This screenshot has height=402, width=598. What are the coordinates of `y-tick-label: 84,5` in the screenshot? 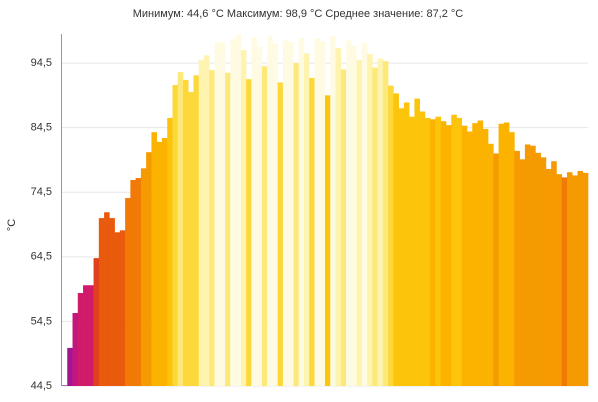 It's located at (41, 128).